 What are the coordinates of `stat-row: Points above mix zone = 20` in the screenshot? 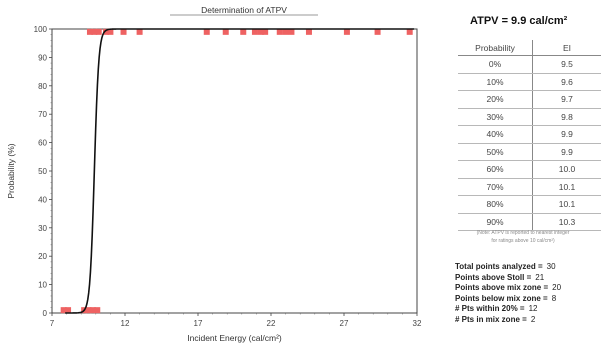 It's located at (508, 288).